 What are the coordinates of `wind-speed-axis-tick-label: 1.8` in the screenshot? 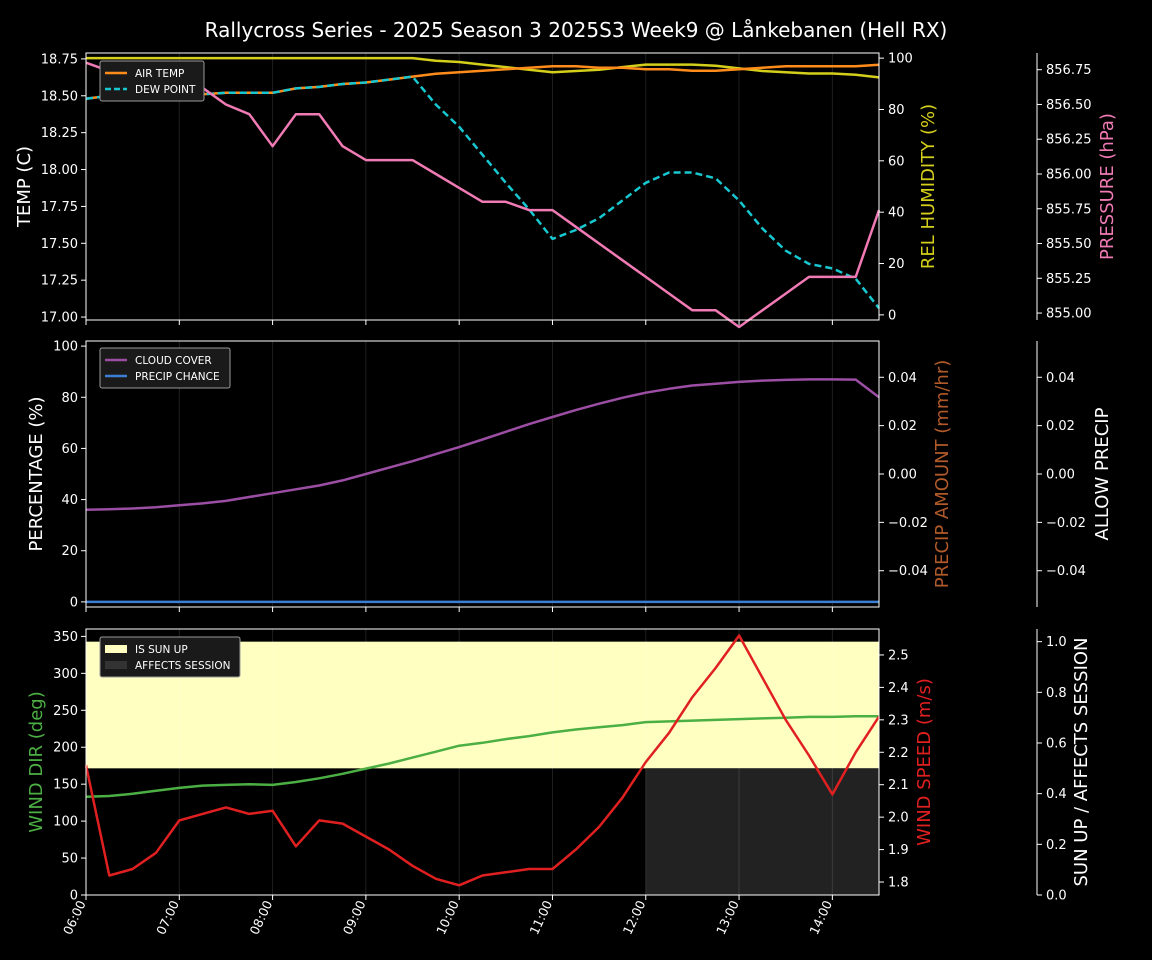 It's located at (898, 883).